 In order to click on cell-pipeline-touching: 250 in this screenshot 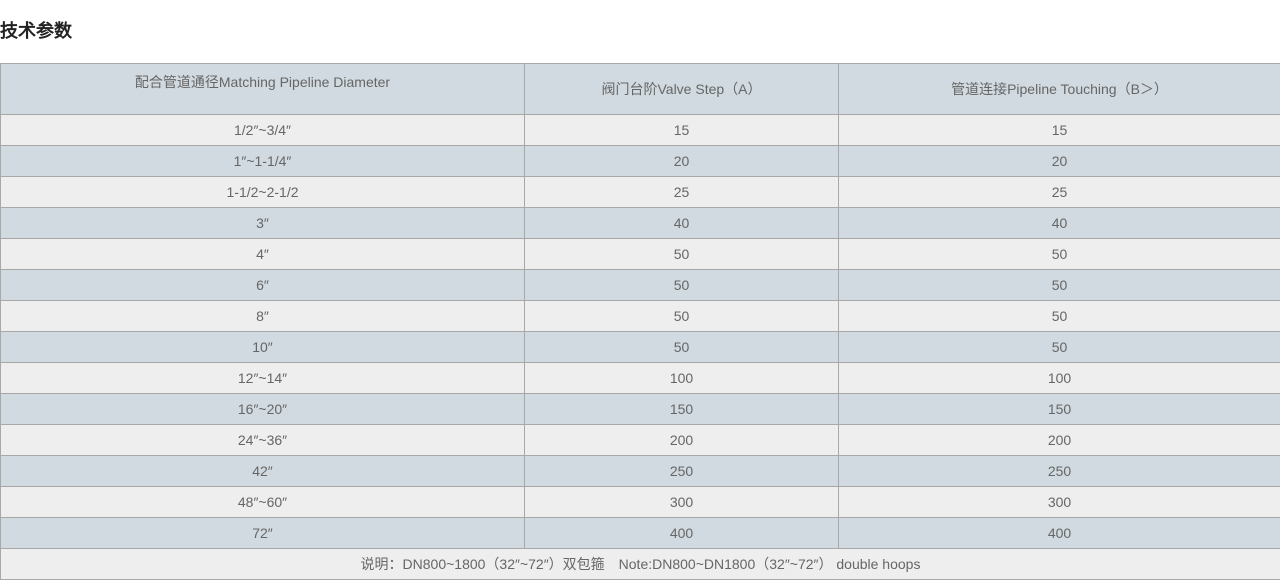, I will do `click(1059, 471)`.